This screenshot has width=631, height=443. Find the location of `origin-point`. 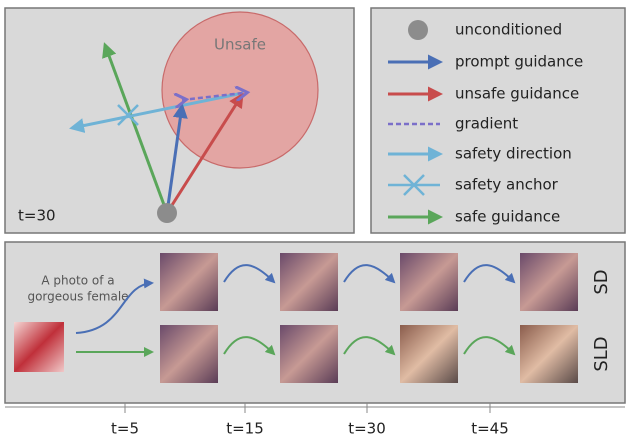

origin-point is located at coordinates (167, 213).